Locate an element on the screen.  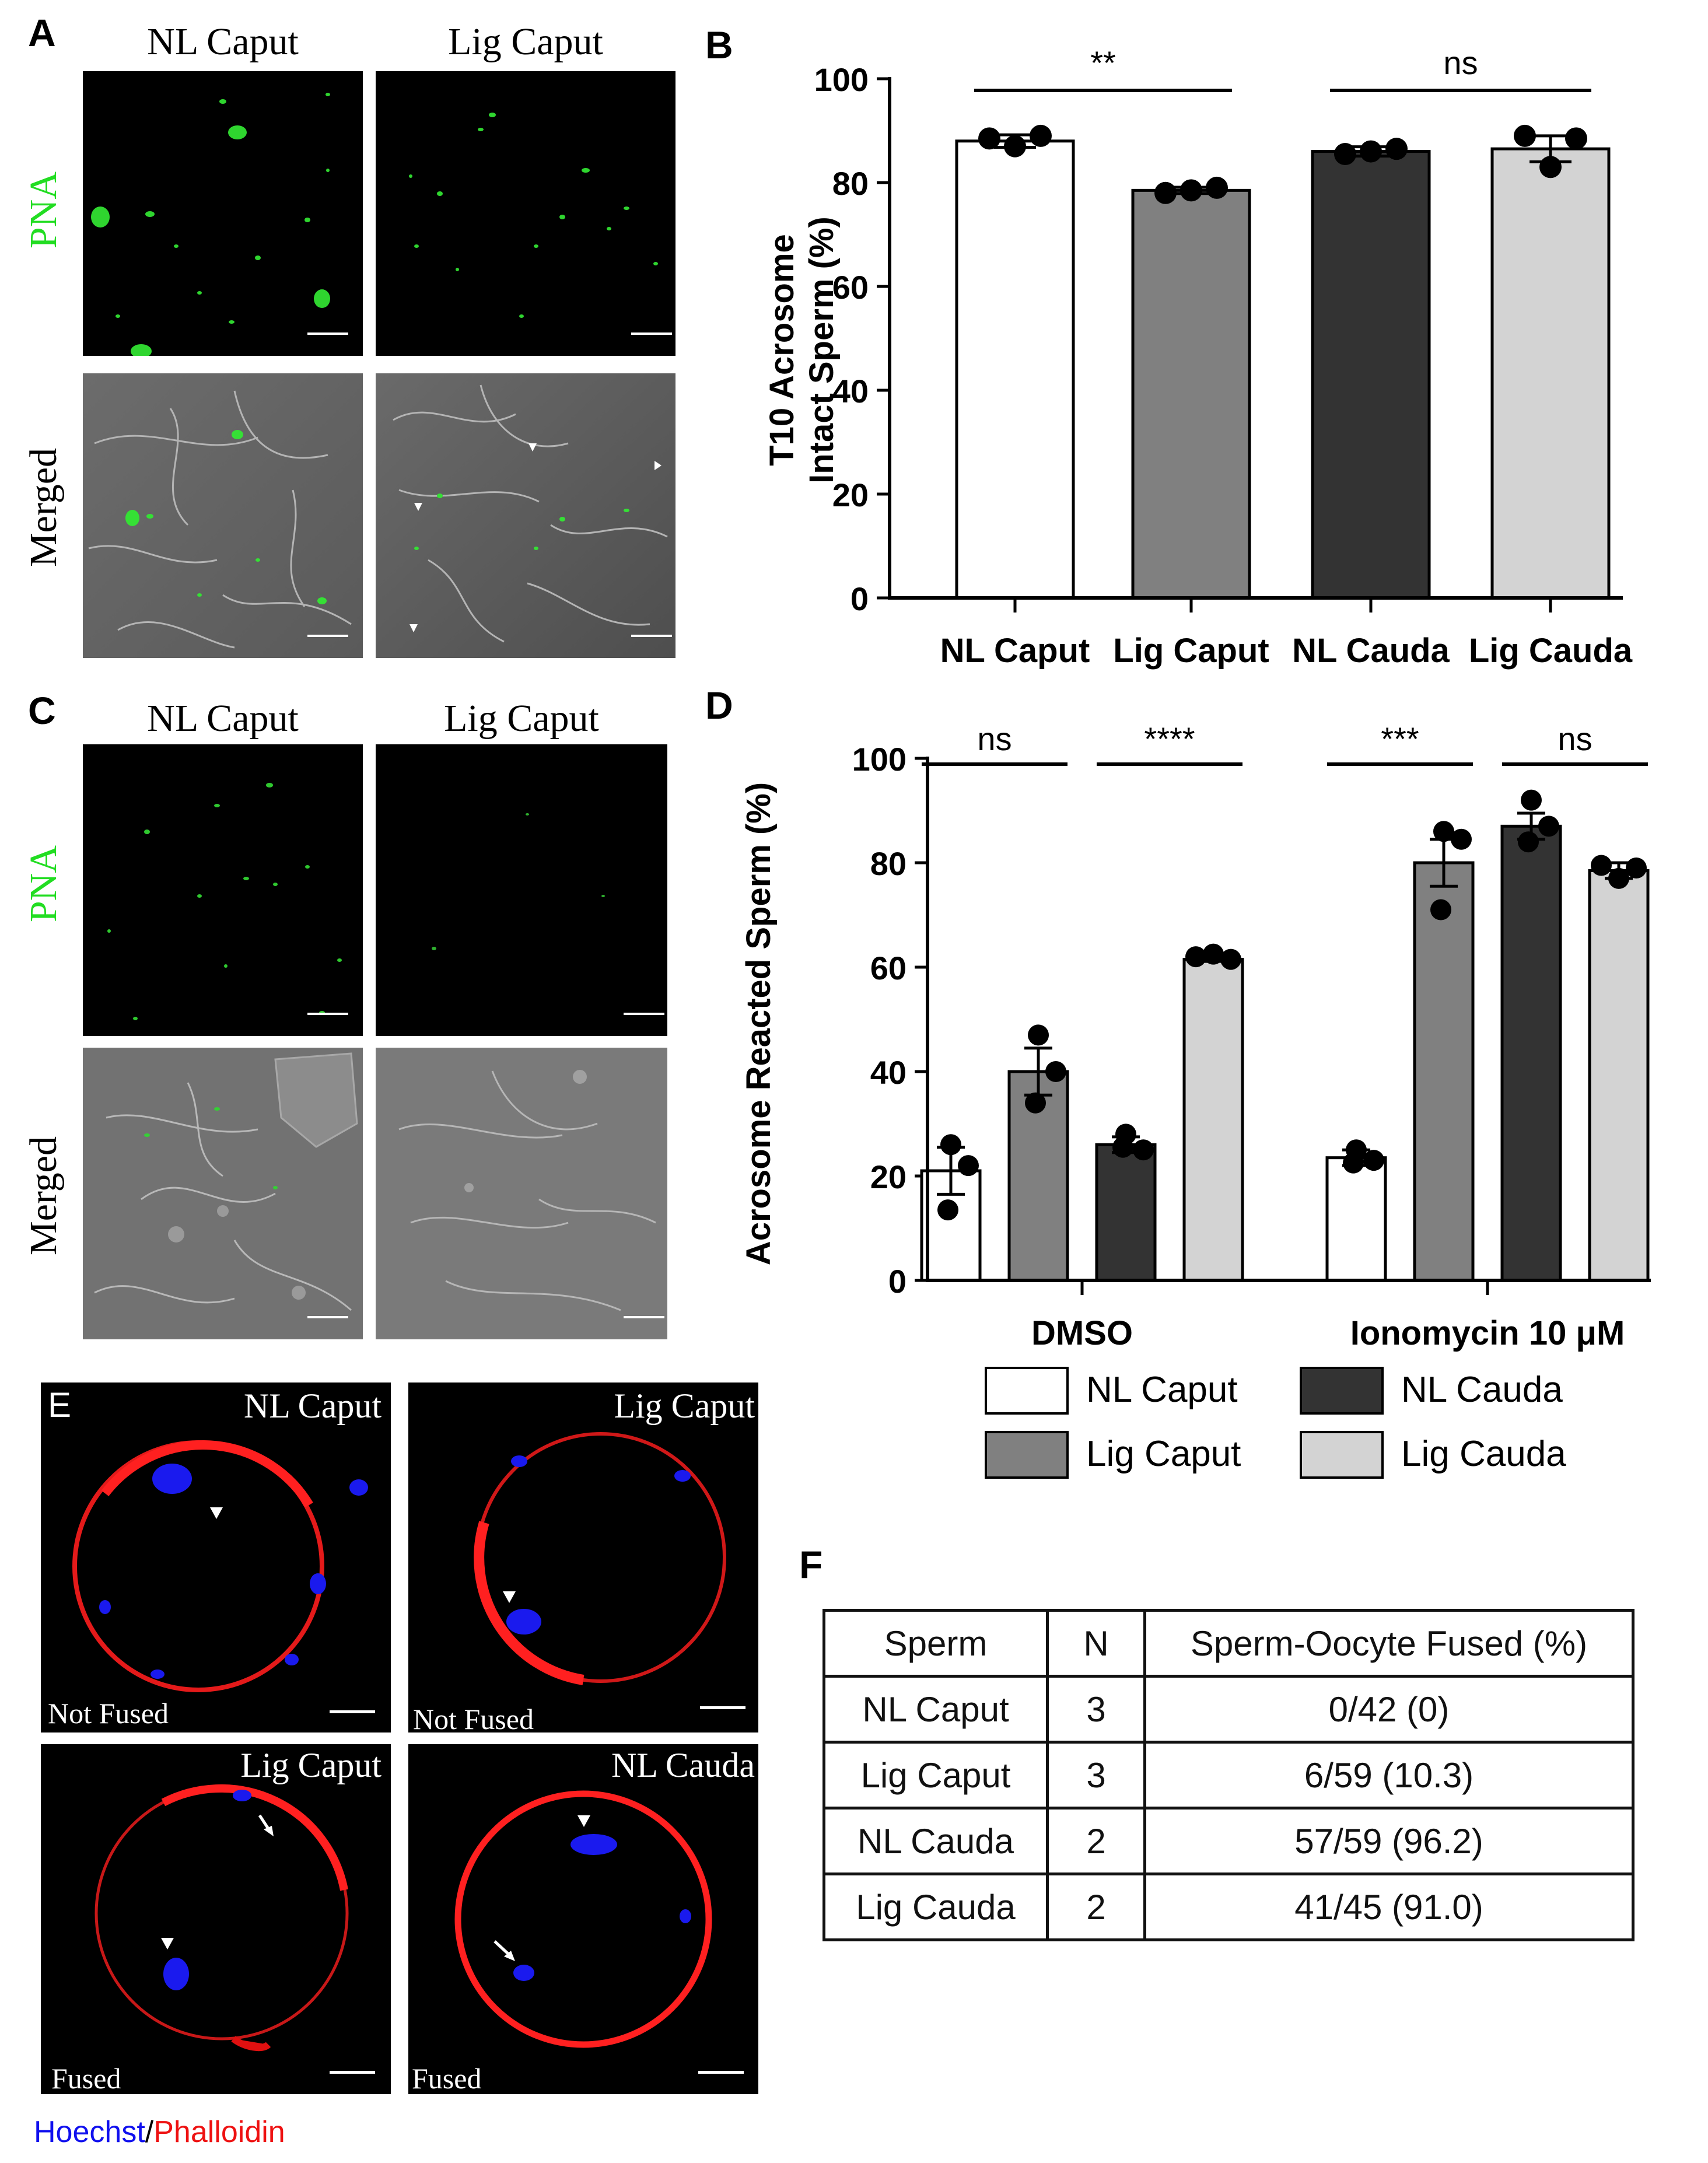
oocyte-cell-4: NL Cauda Fused is located at coordinates (583, 1919).